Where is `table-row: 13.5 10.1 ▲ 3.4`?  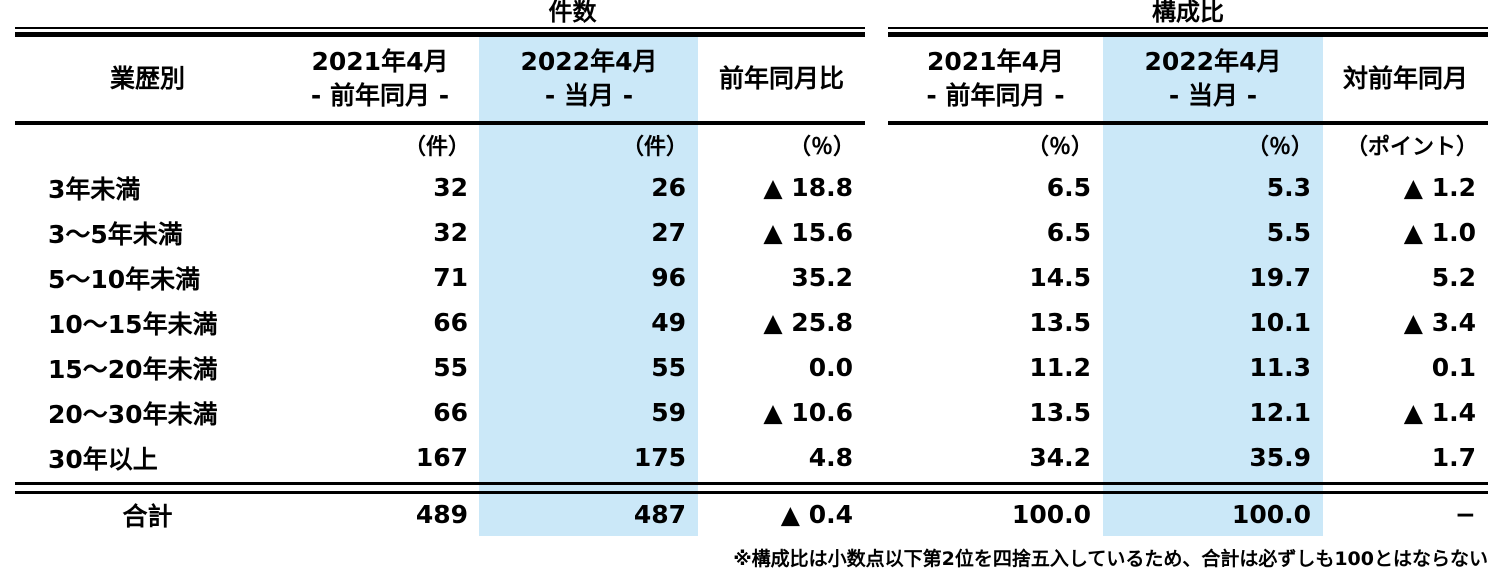 table-row: 13.5 10.1 ▲ 3.4 is located at coordinates (1188, 322).